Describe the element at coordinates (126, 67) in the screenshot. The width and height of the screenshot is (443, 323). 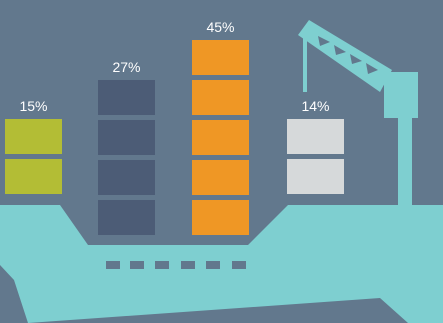
I see `value-label: 27%` at that location.